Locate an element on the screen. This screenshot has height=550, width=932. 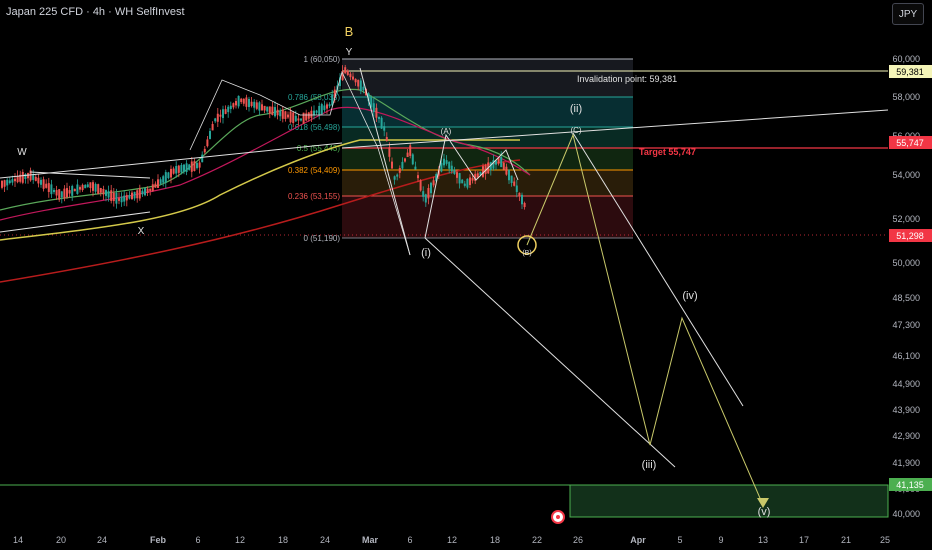
x-tick-label: 13 is located at coordinates (763, 540).